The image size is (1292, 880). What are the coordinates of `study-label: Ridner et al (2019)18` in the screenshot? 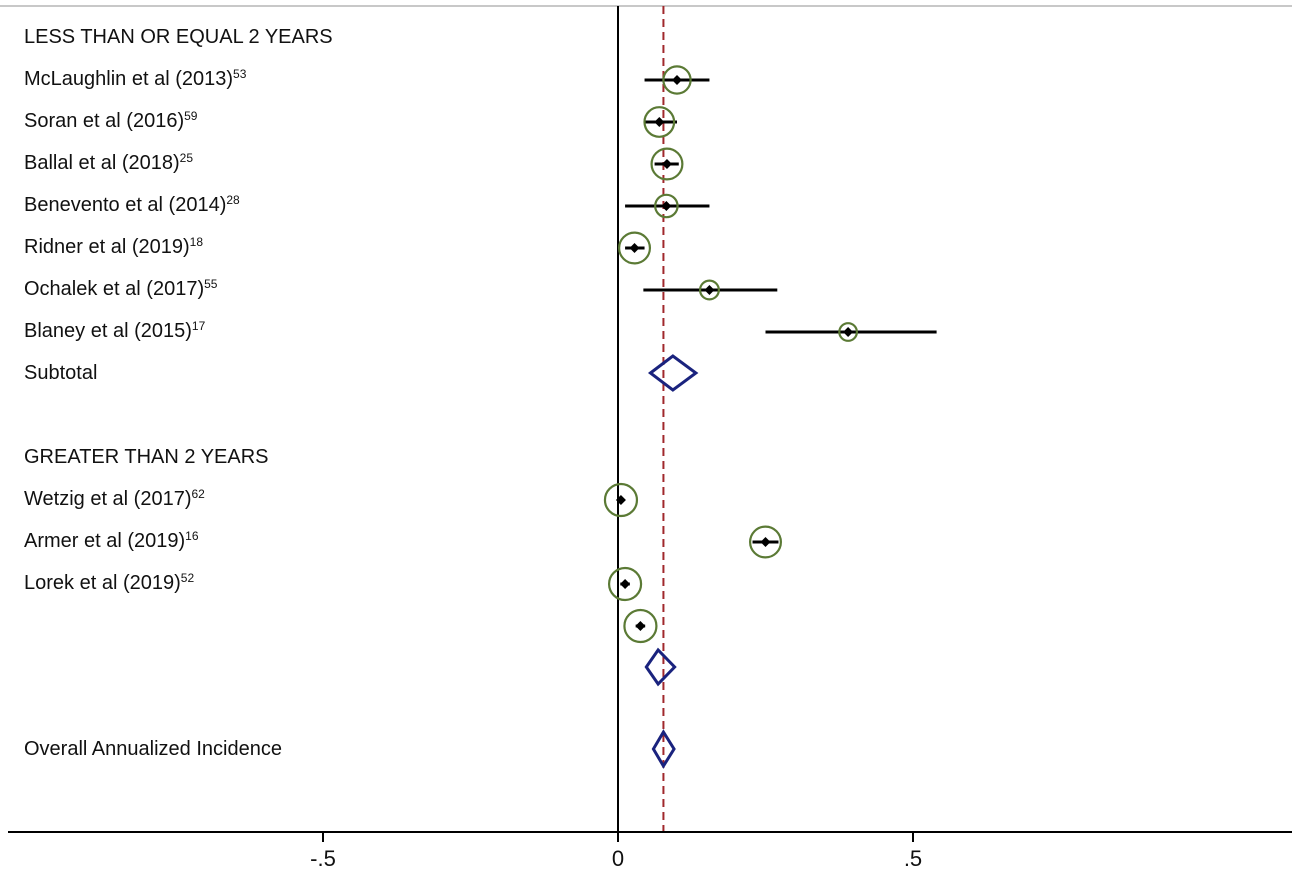 It's located at (113, 247).